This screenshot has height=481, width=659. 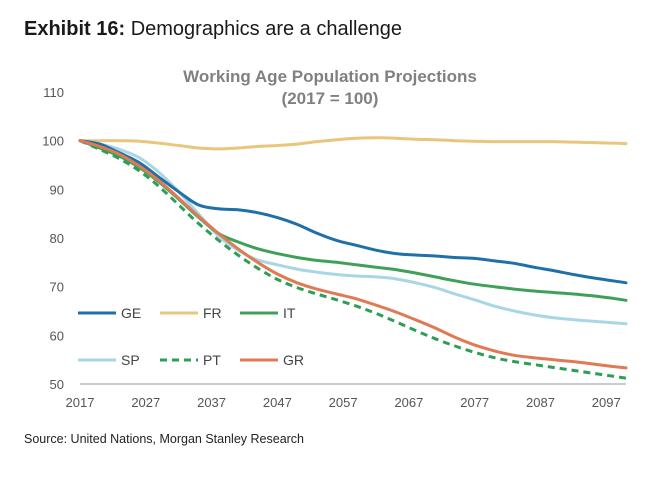 What do you see at coordinates (289, 313) in the screenshot?
I see `legend-label-it: IT` at bounding box center [289, 313].